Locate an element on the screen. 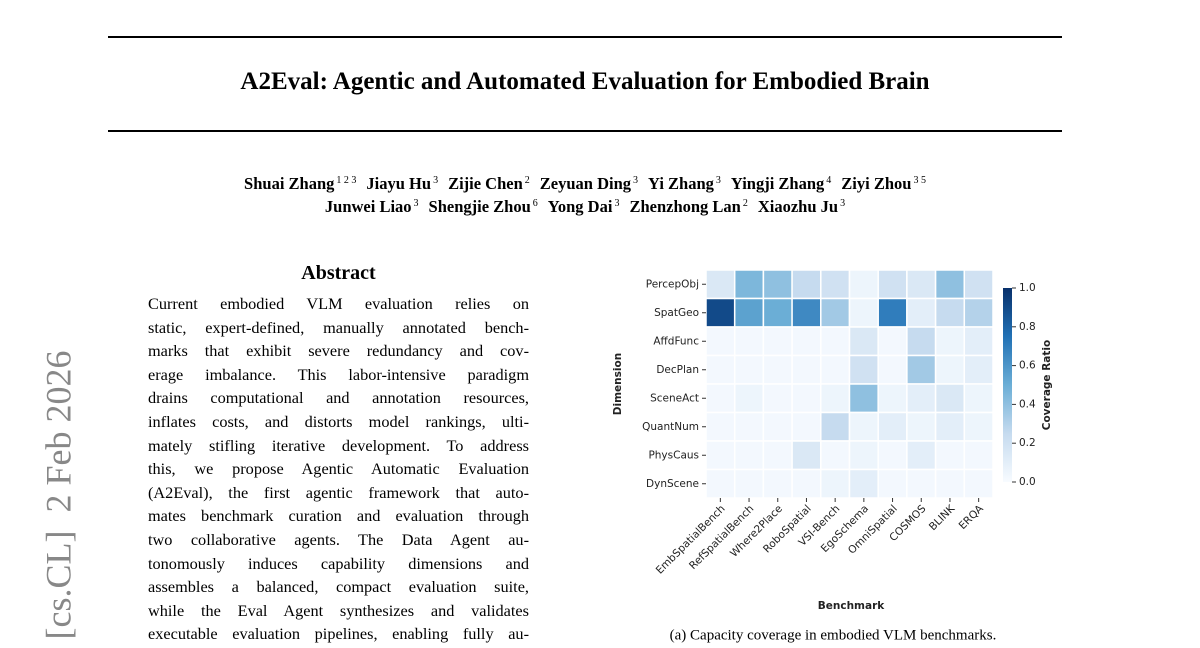  author-affiliation: 1 2 3 is located at coordinates (346, 180).